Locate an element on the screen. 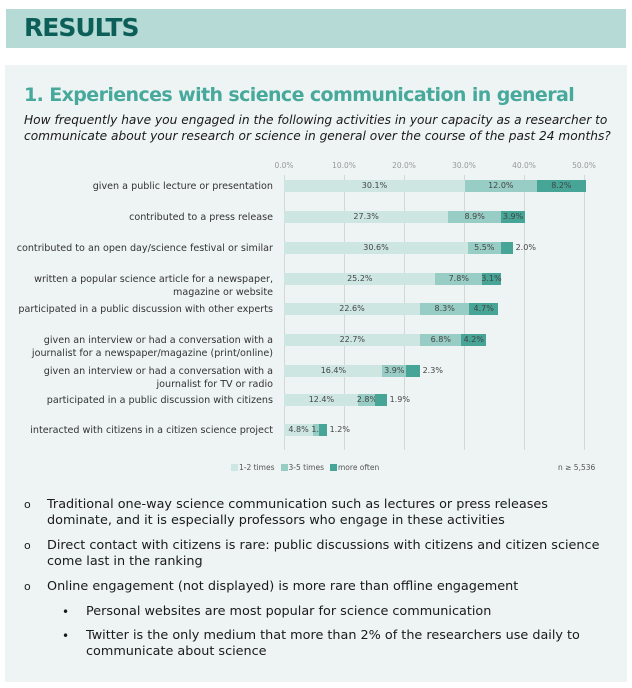 This screenshot has height=688, width=632. data-label: 30.1% is located at coordinates (374, 185).